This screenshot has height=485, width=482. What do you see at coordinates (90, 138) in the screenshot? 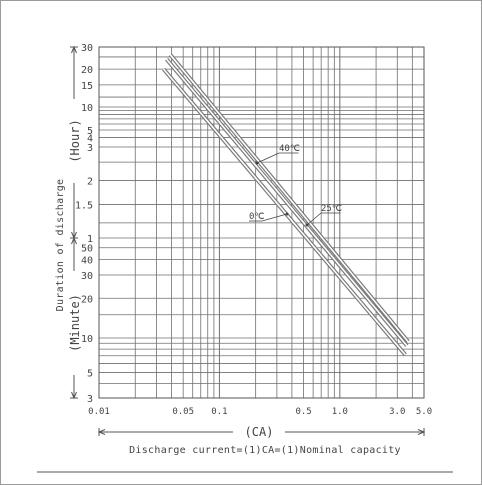
I see `y-tick-hour: 4` at bounding box center [90, 138].